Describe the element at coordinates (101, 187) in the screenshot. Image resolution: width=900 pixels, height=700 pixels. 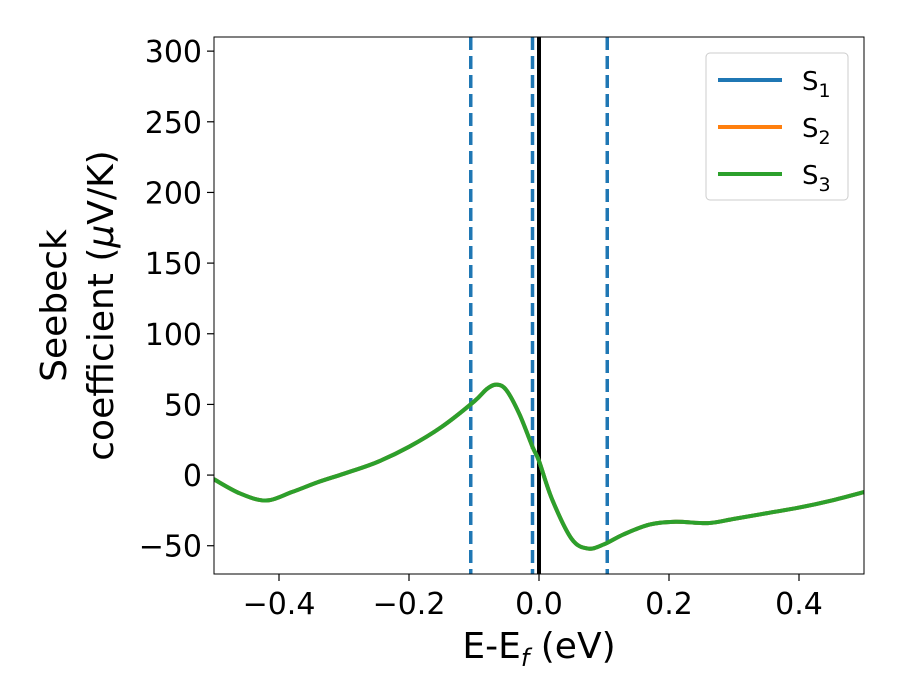
I see `y-axis-label-line2-post: V/K)` at that location.